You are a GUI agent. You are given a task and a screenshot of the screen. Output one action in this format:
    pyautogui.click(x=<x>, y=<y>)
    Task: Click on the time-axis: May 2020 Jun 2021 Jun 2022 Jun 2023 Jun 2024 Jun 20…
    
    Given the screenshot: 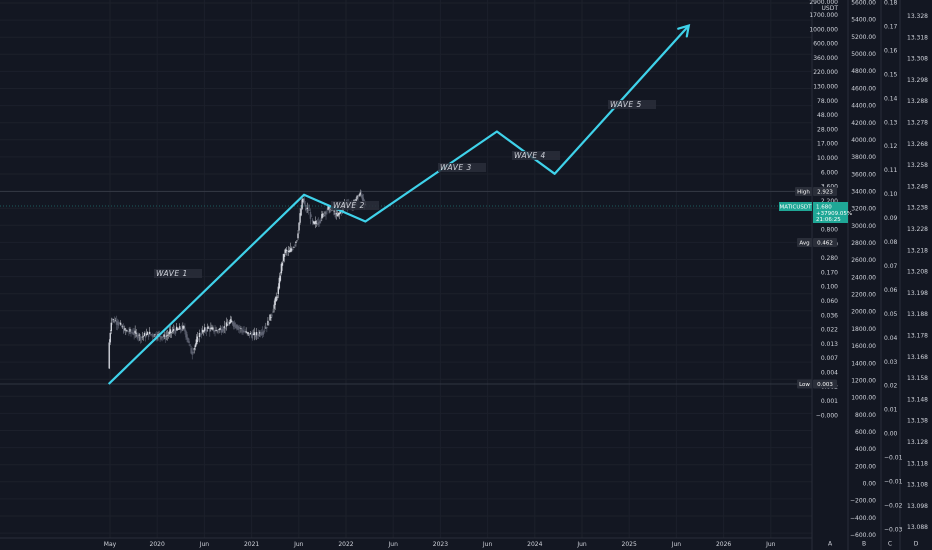 What is the action you would take?
    pyautogui.click(x=440, y=544)
    